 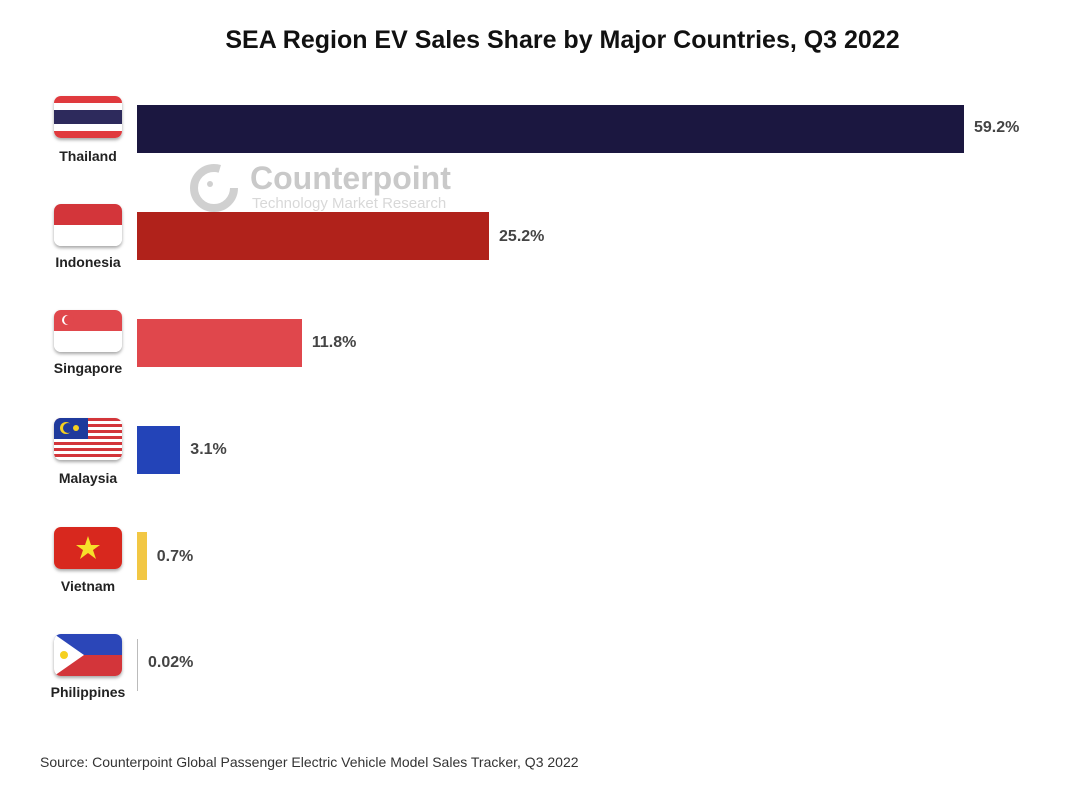 What do you see at coordinates (142, 556) in the screenshot?
I see `bar-vietnam` at bounding box center [142, 556].